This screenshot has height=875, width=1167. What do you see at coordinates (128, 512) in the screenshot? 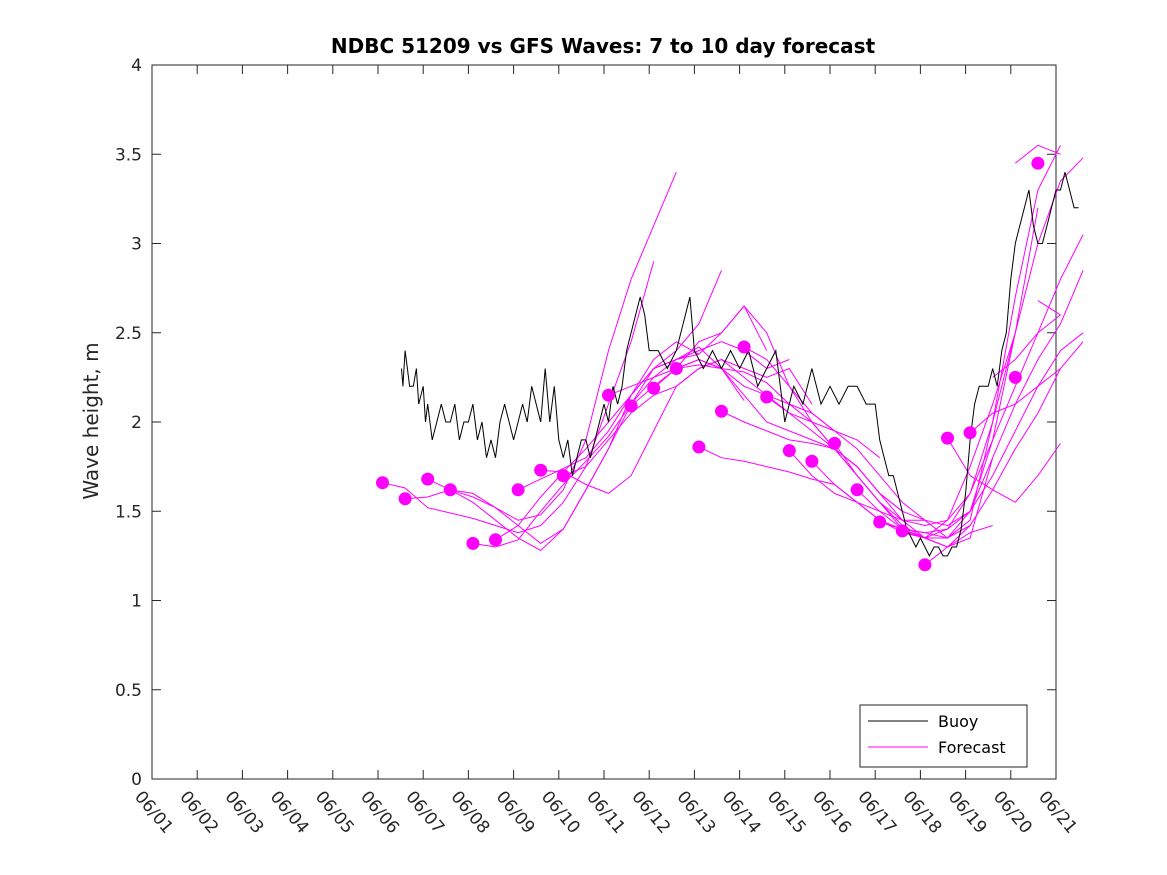
I see `y-tick-label: 1.5` at bounding box center [128, 512].